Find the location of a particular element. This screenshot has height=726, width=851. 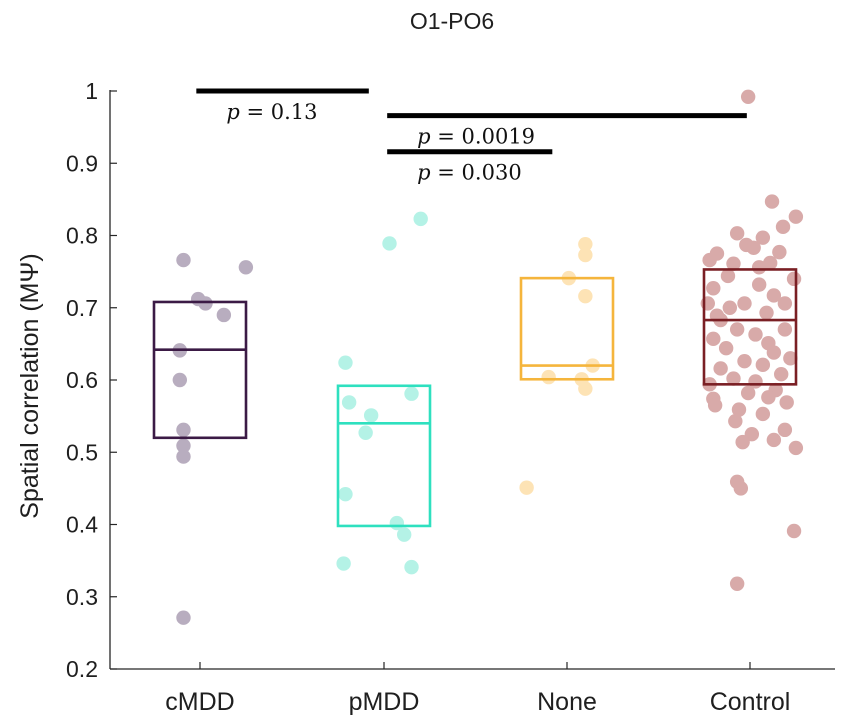

y-tick-label: 0.7 is located at coordinates (82, 308).